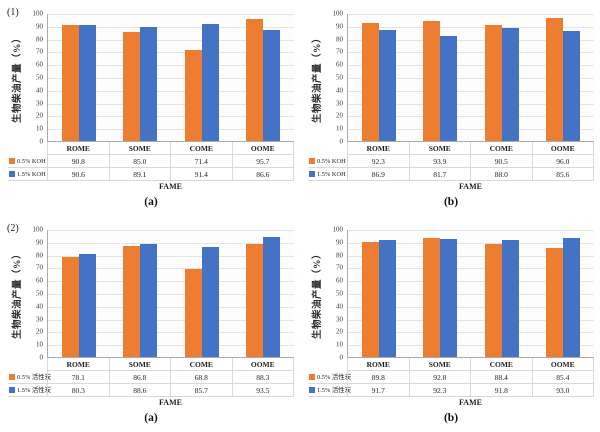 The height and width of the screenshot is (432, 600). Describe the element at coordinates (78, 377) in the screenshot. I see `table-value-cell: 78.1` at that location.